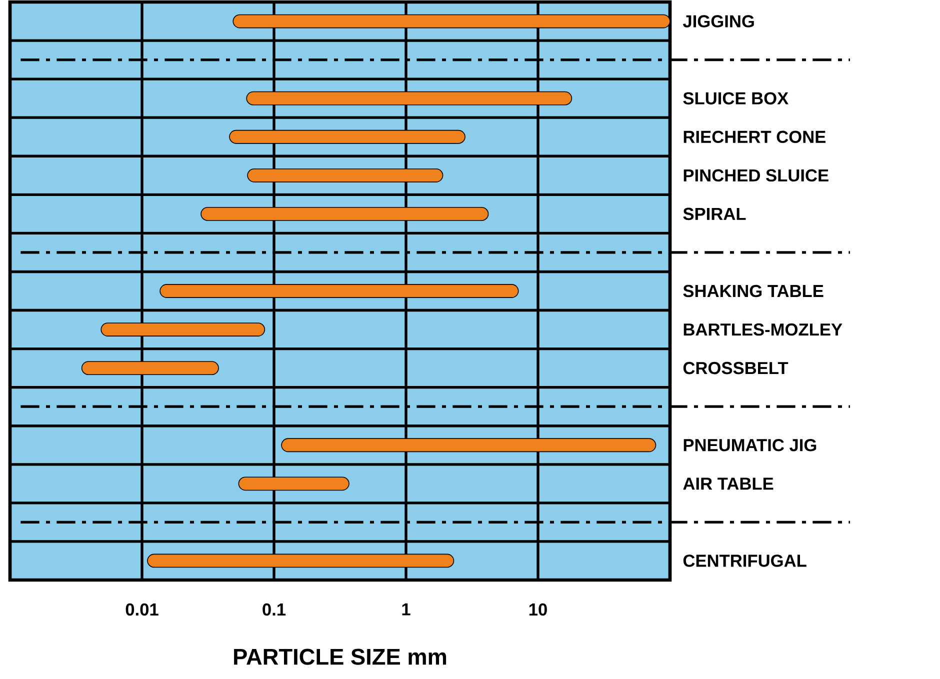 The image size is (940, 679). I want to click on x-tick-label: 0.01, so click(142, 610).